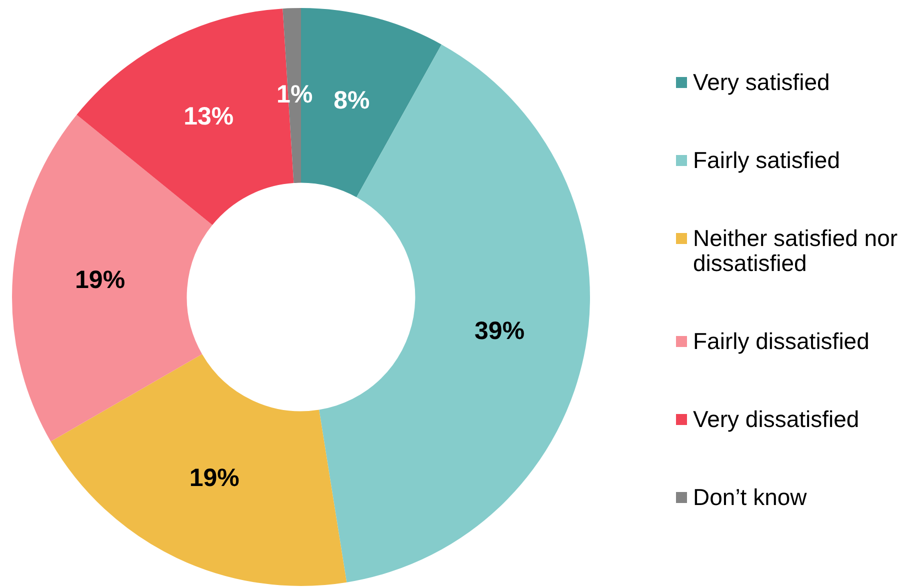  What do you see at coordinates (796, 250) in the screenshot?
I see `legend-label: Neither satisfied nor dissatisfied` at bounding box center [796, 250].